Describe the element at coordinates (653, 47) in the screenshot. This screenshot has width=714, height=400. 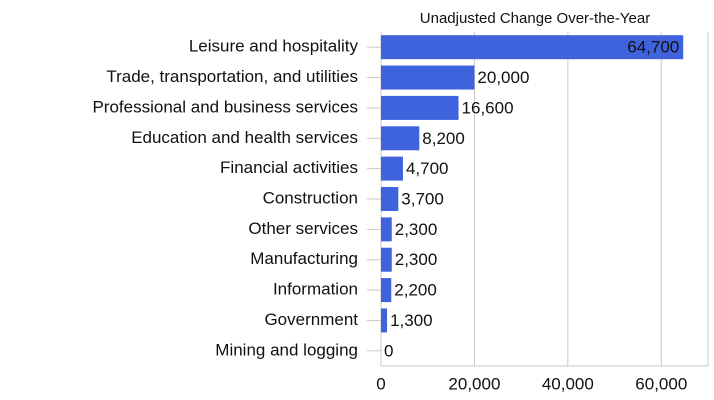
I see `data-label: 64,700` at that location.